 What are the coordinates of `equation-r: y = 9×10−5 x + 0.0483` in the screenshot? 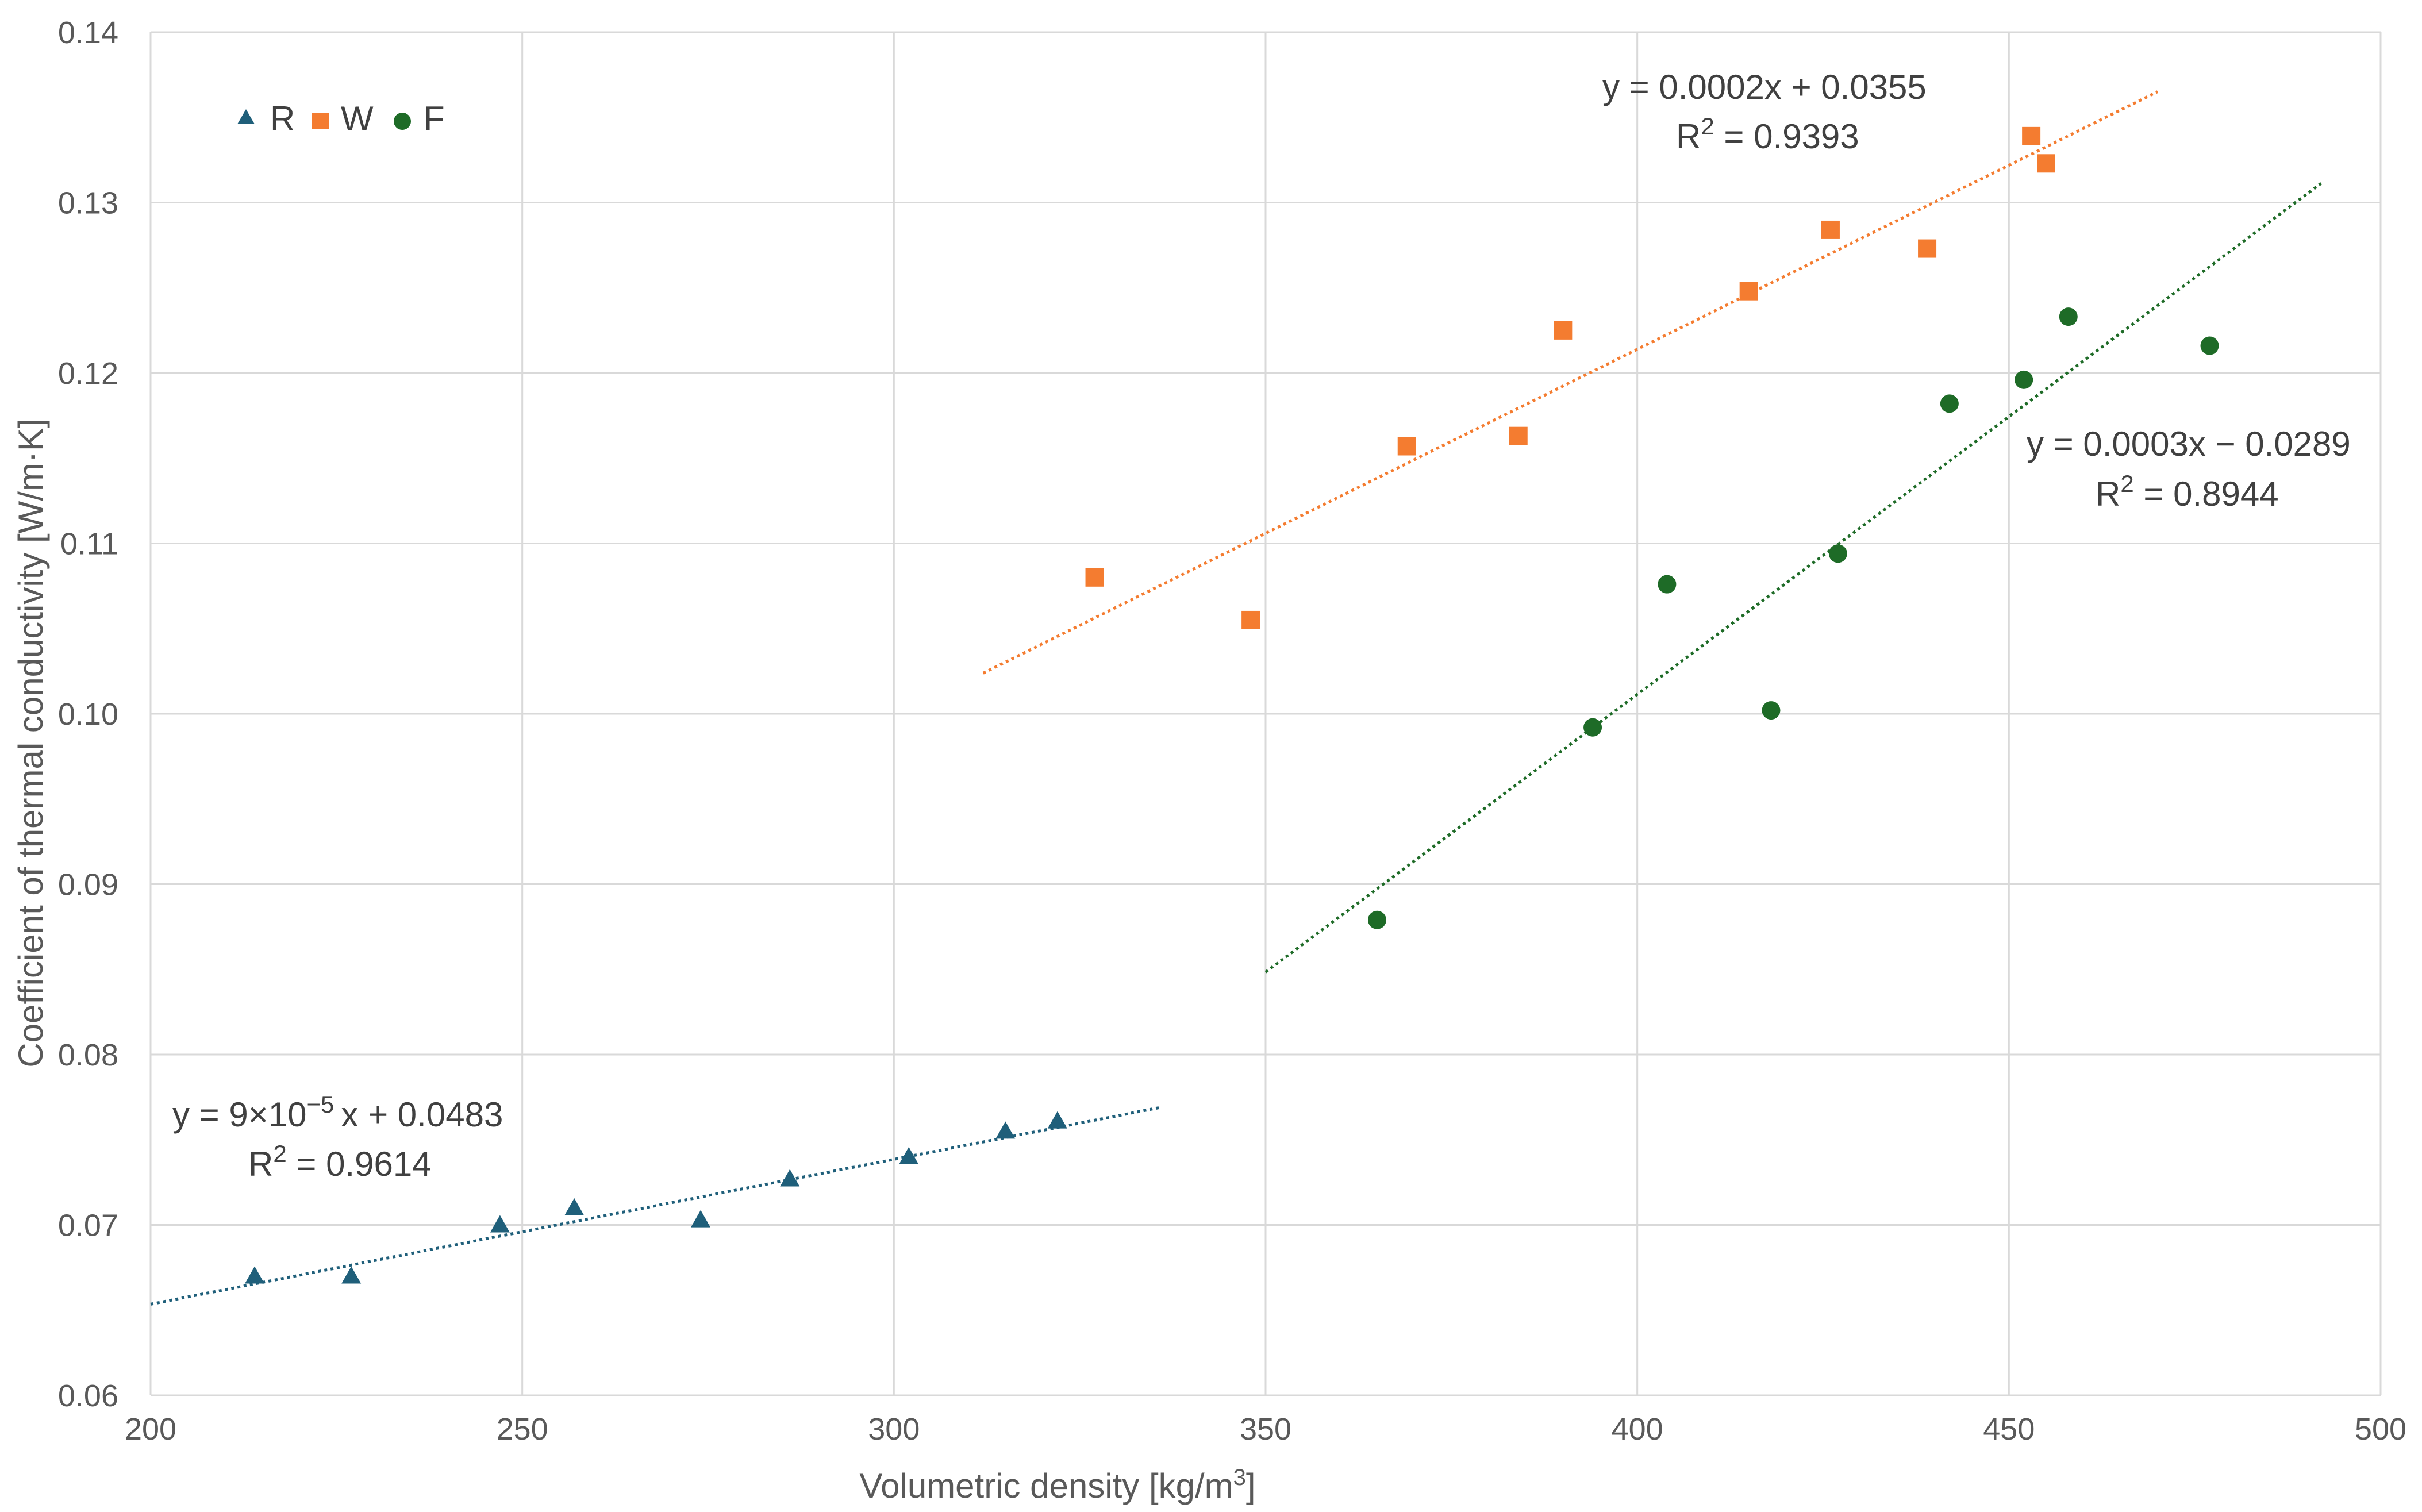 It's located at (337, 1113).